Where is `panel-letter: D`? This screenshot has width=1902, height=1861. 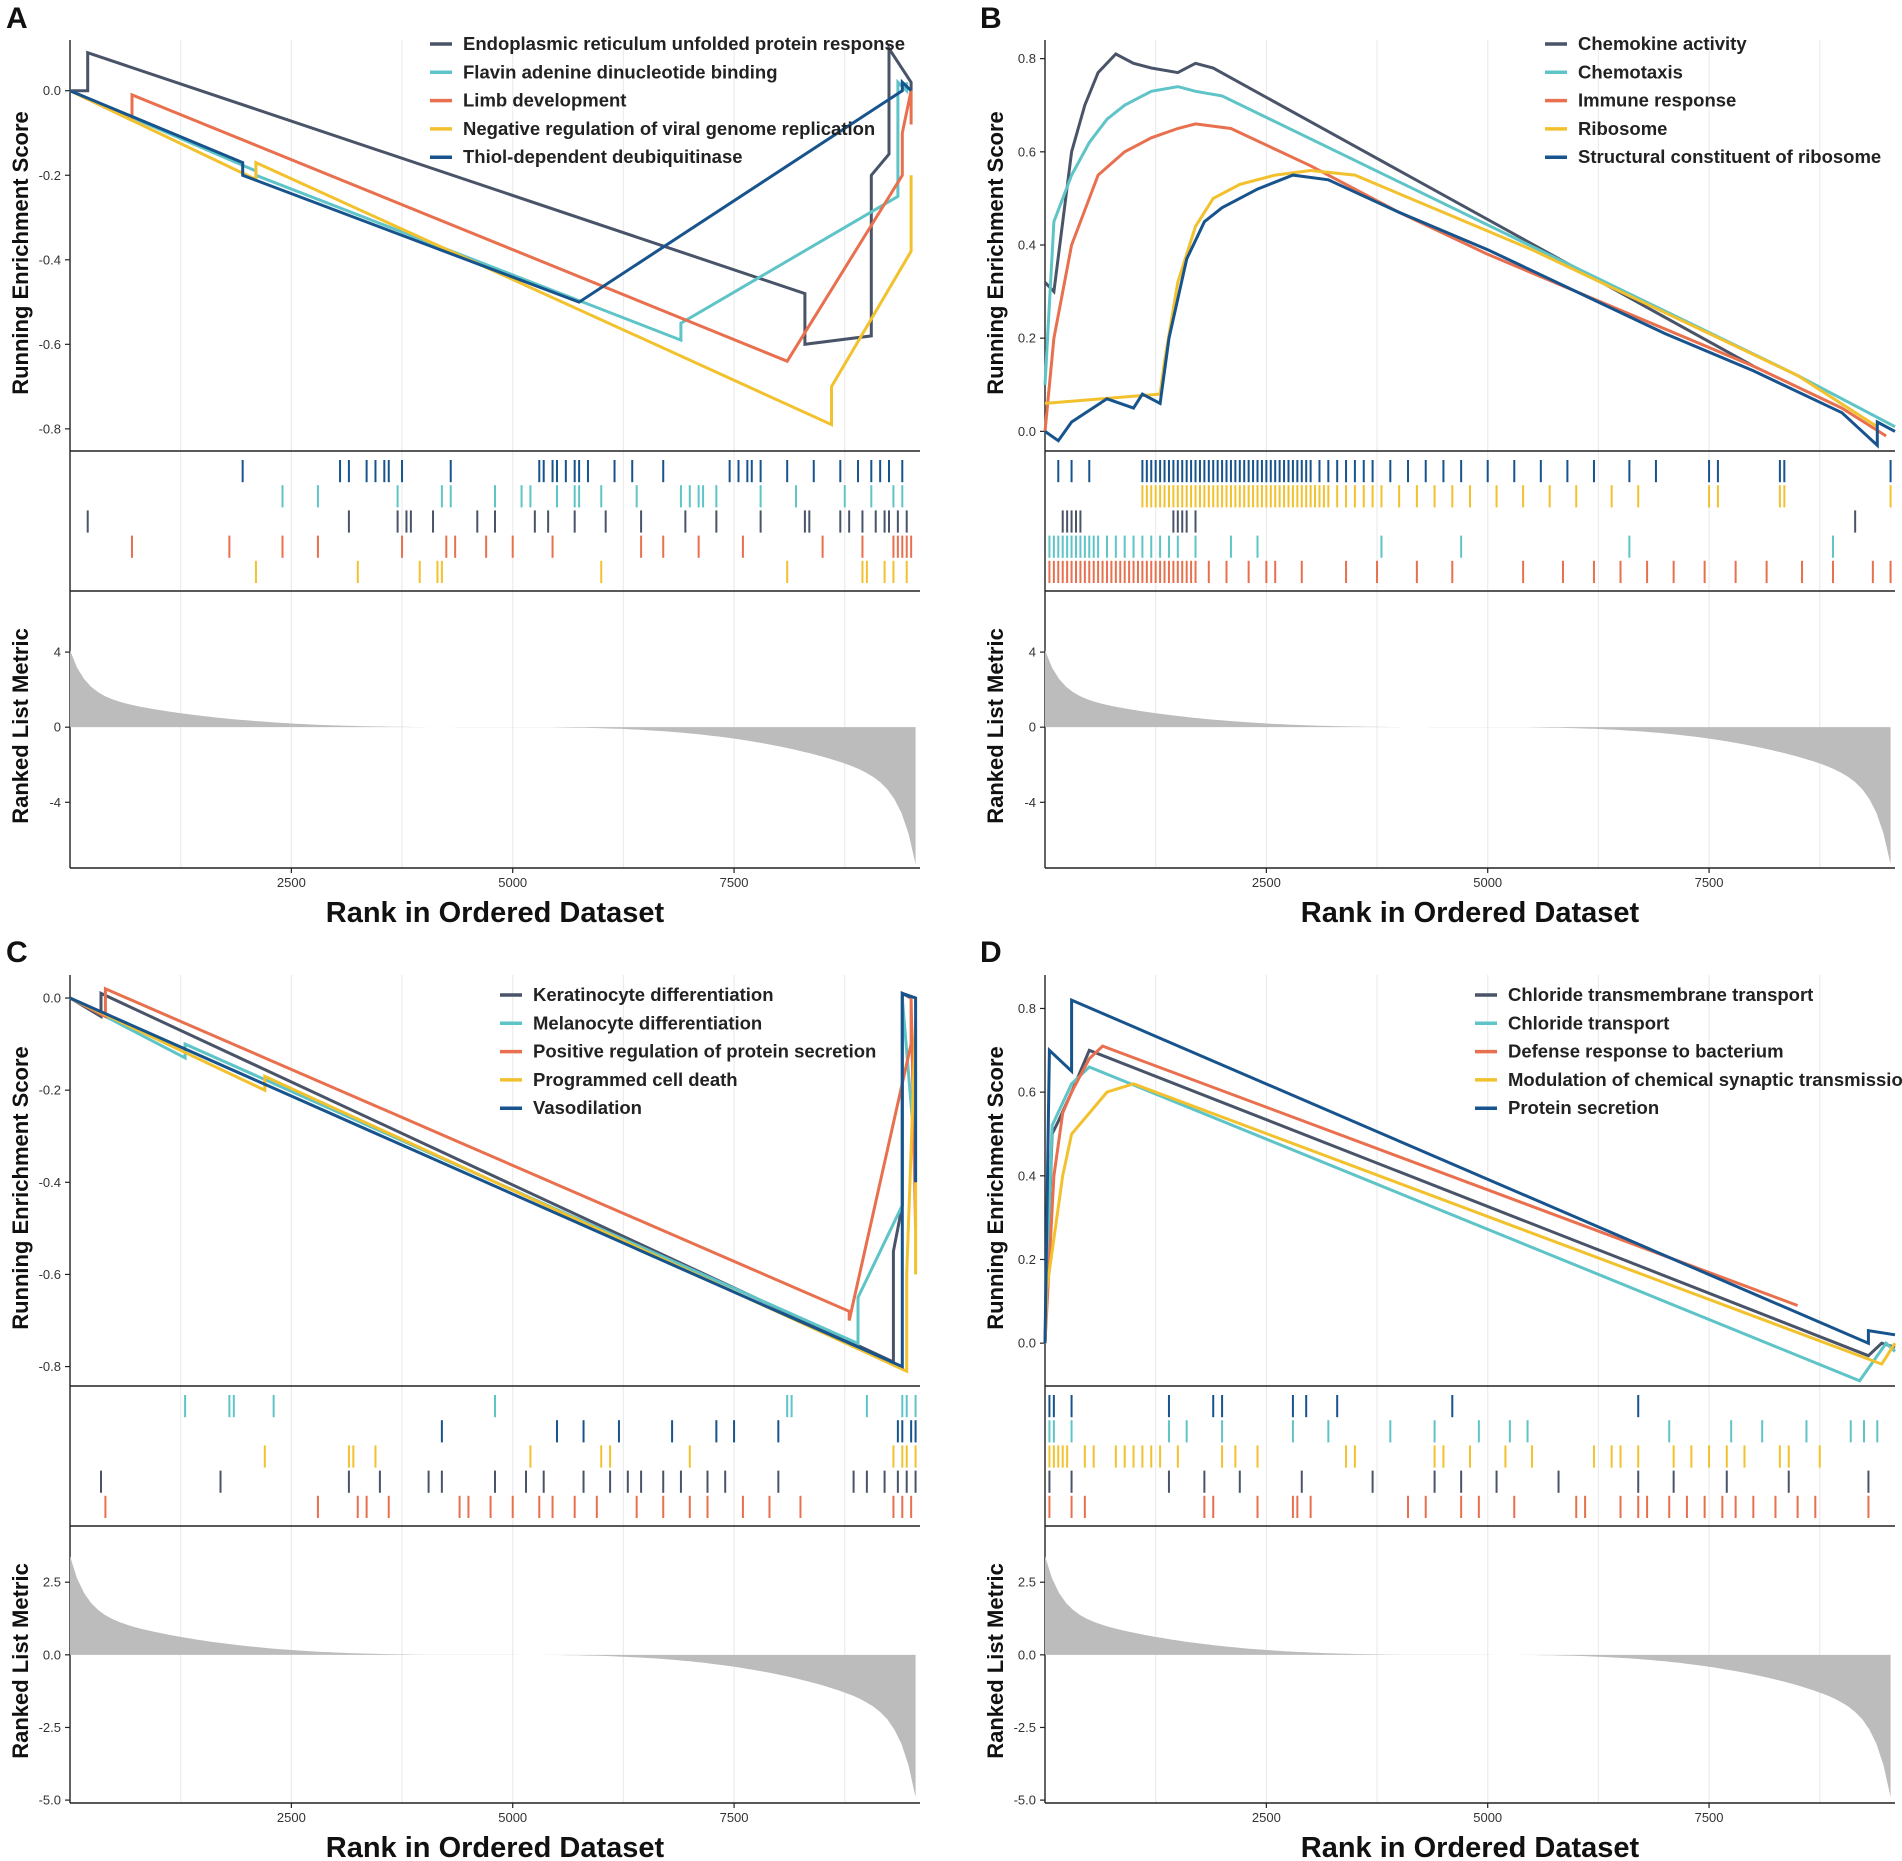 panel-letter: D is located at coordinates (991, 952).